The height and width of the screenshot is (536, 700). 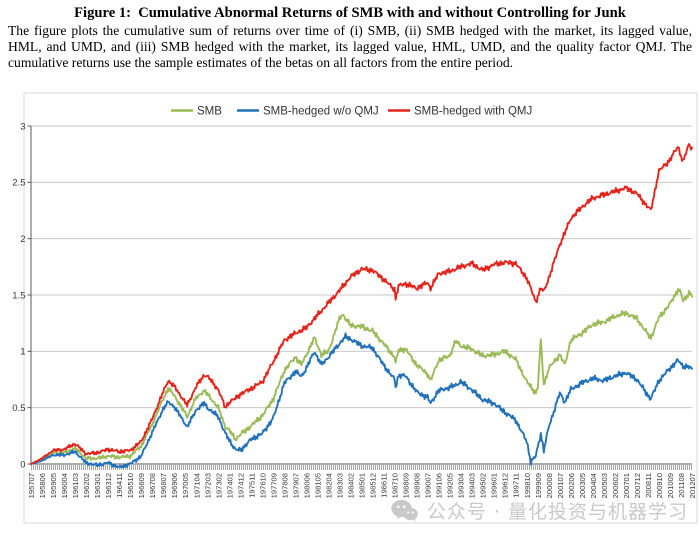 I want to click on svg-text: 197808, so click(x=284, y=485).